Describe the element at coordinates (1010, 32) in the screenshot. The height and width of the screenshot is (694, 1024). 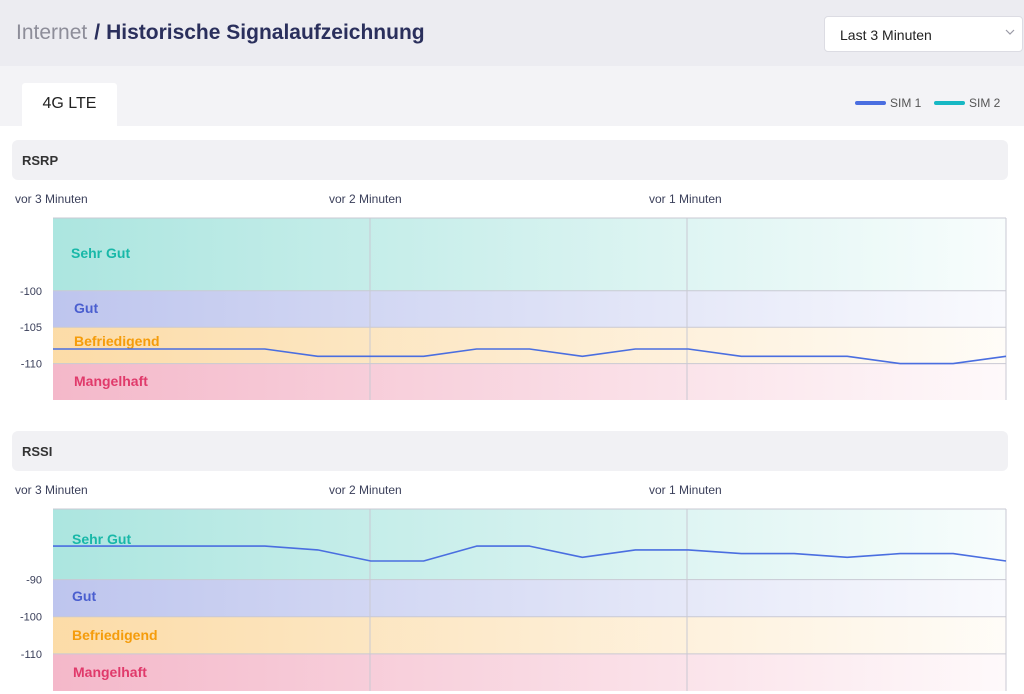
I see `chevron-down-icon` at that location.